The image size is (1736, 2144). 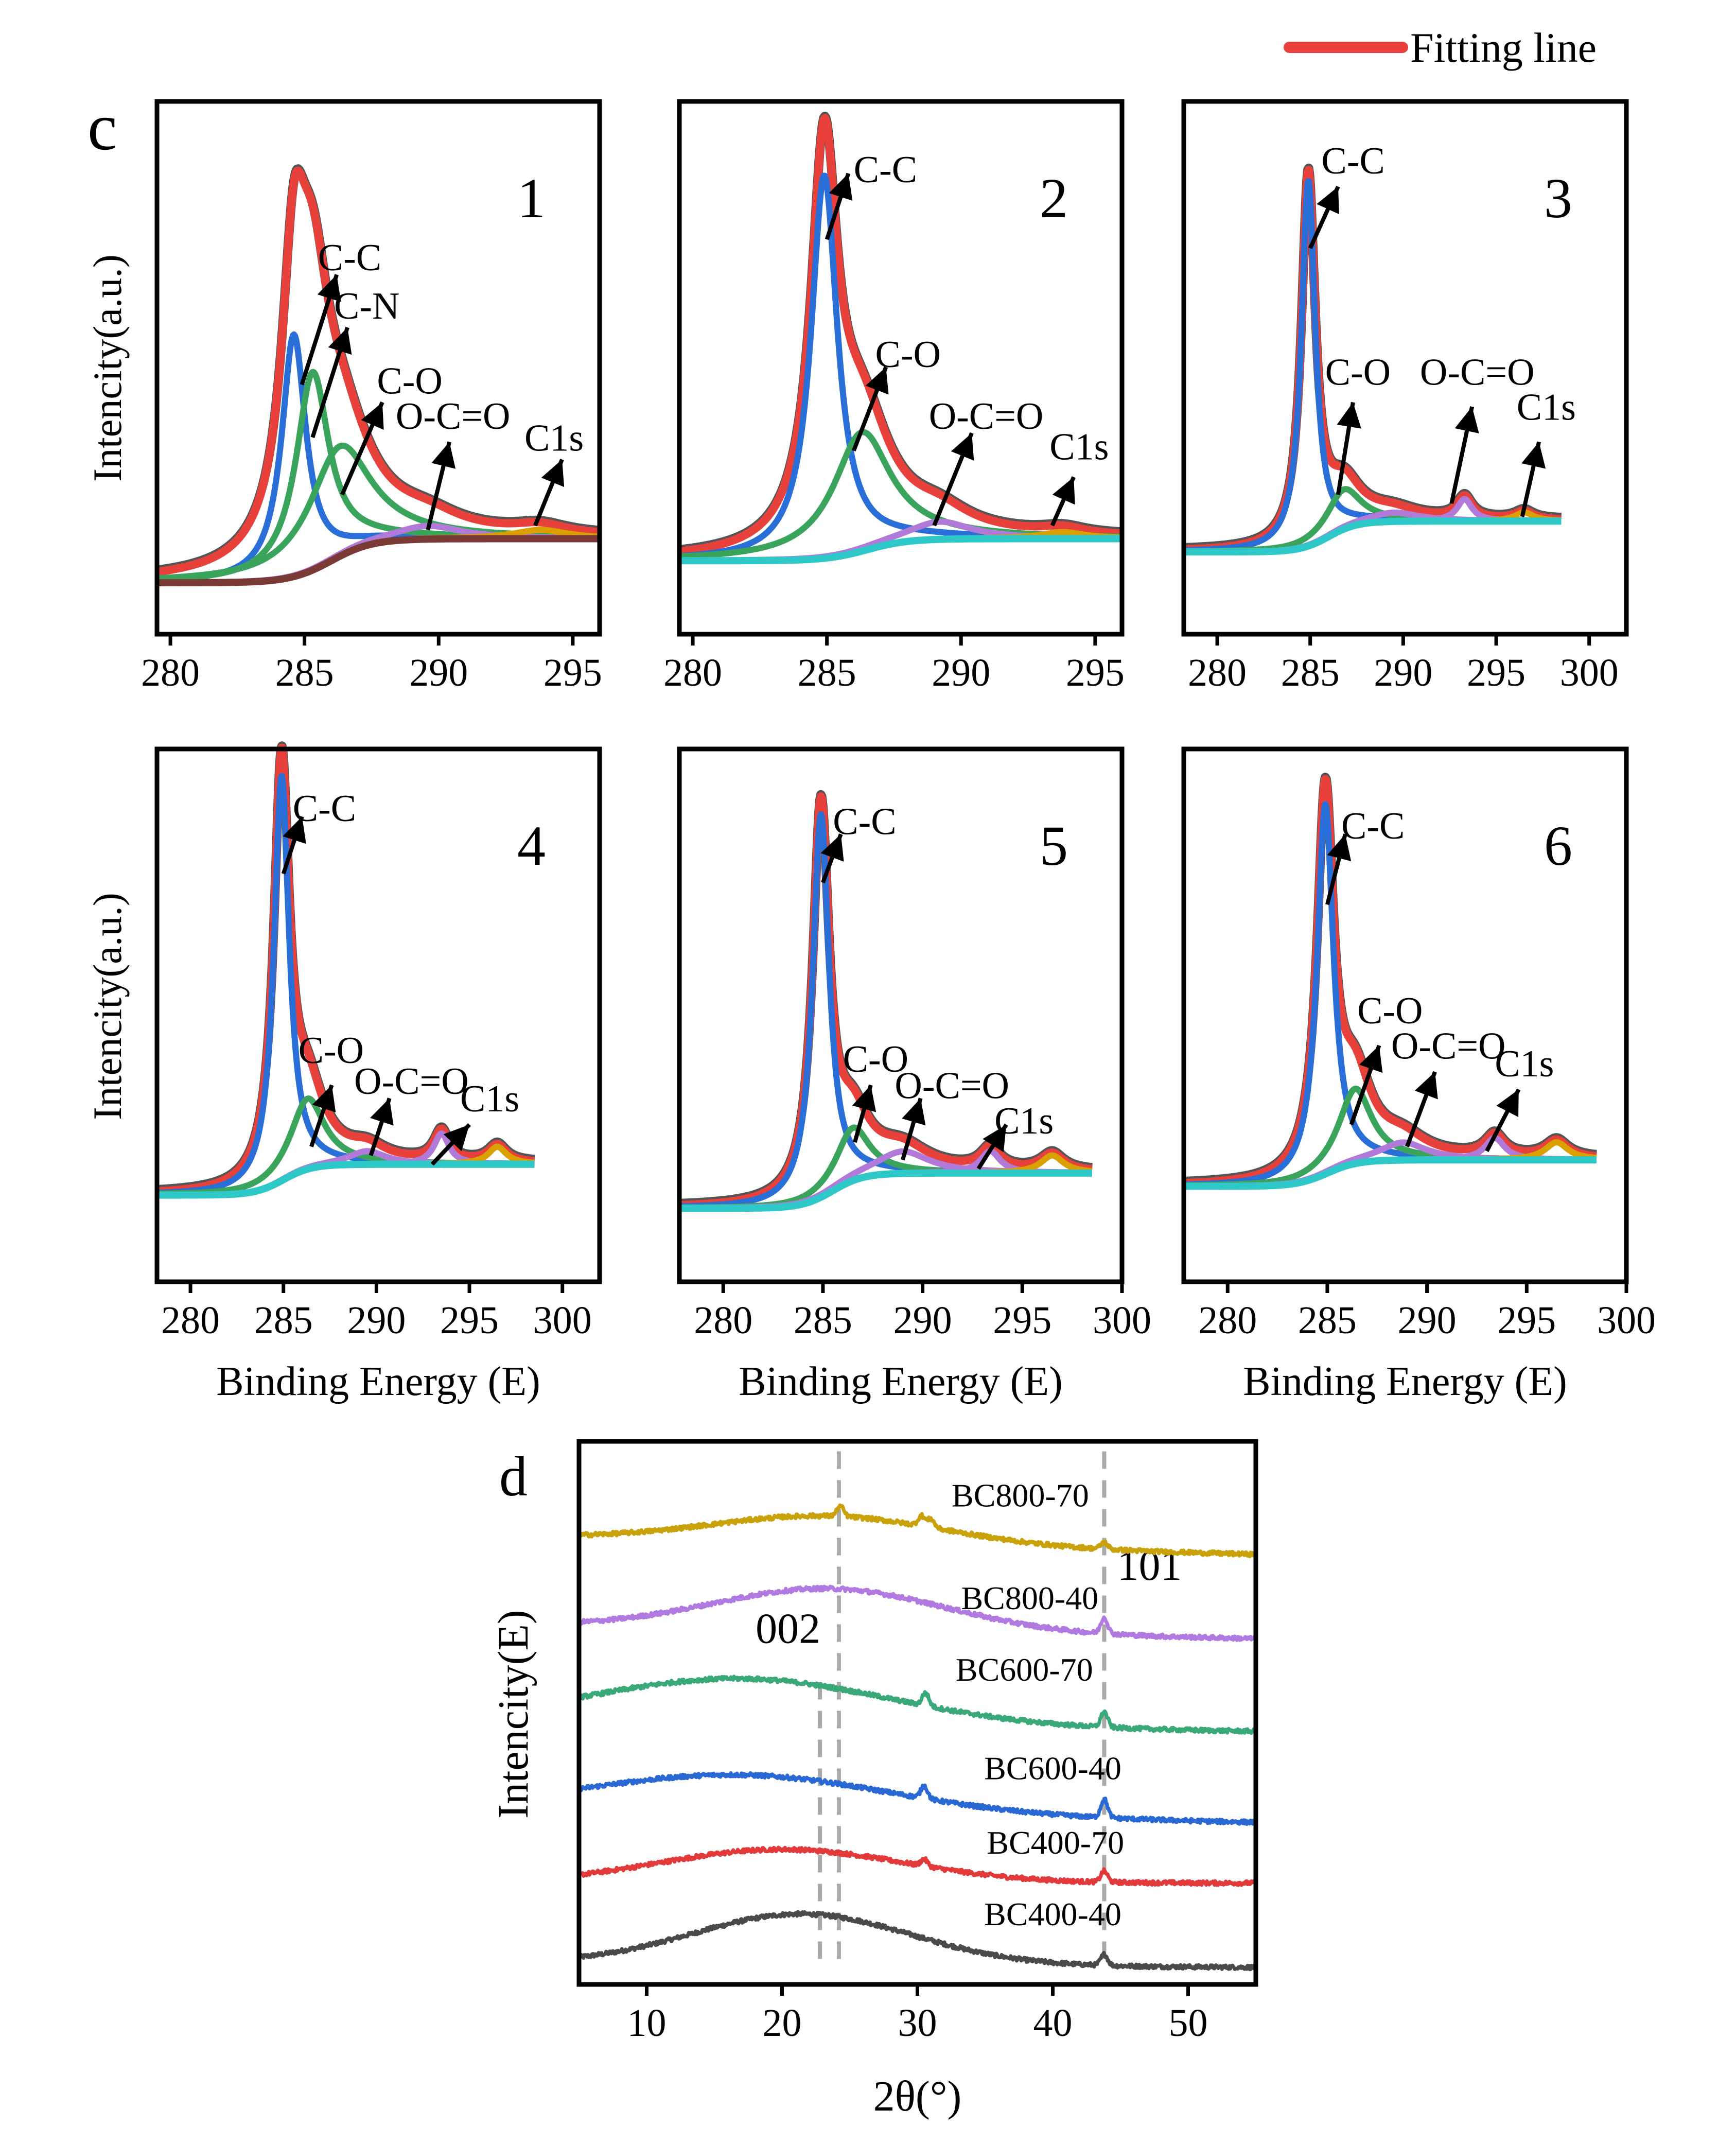 What do you see at coordinates (901, 1381) in the screenshot?
I see `xps-xlabel-5: Binding Energy (E)` at bounding box center [901, 1381].